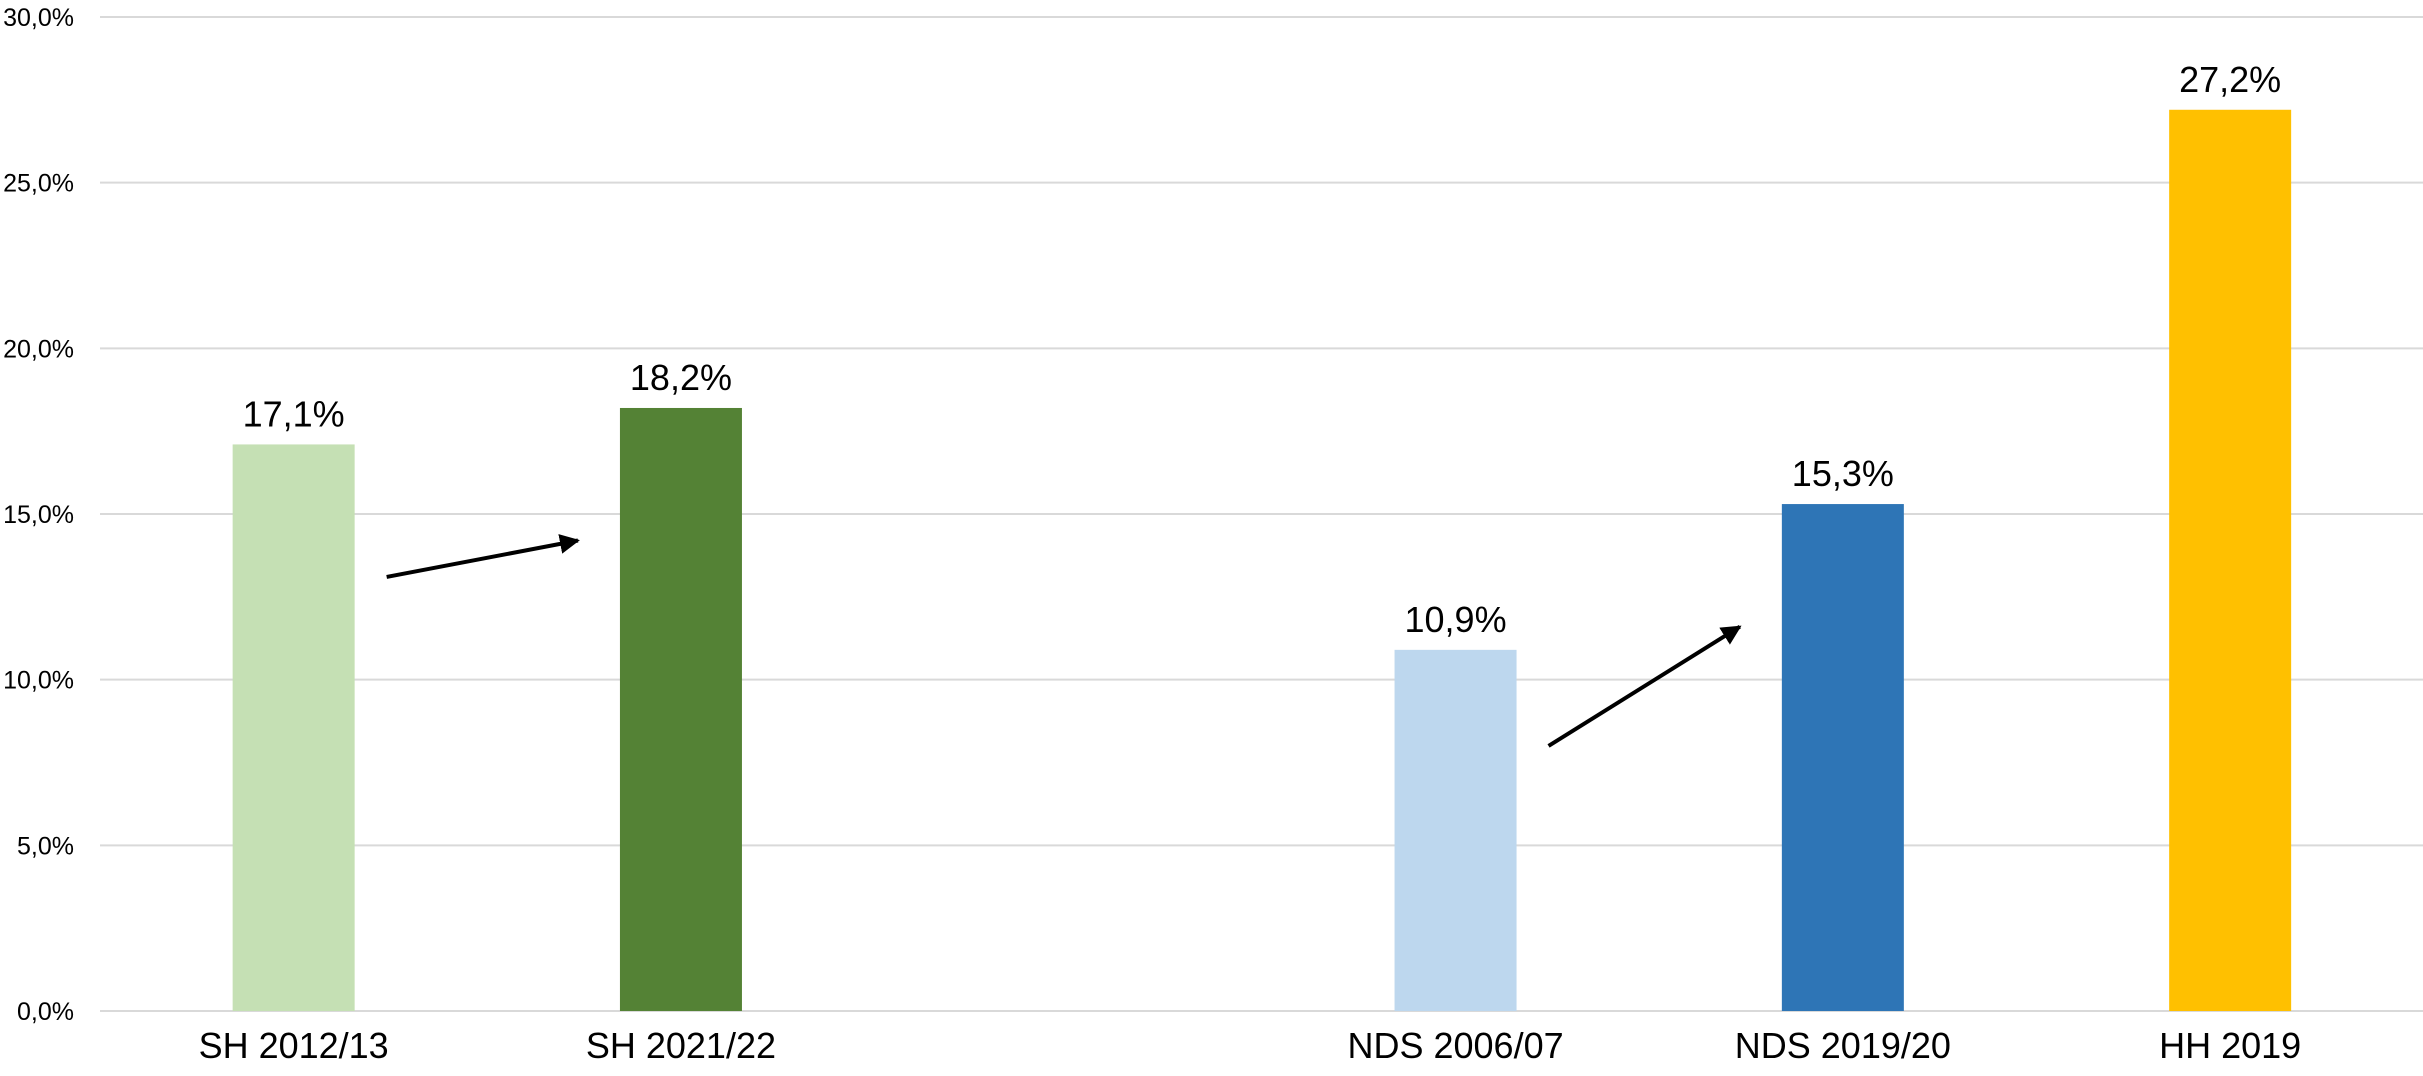 This screenshot has height=1076, width=2423. Describe the element at coordinates (38, 184) in the screenshot. I see `y-tick-label: 25,0%` at that location.